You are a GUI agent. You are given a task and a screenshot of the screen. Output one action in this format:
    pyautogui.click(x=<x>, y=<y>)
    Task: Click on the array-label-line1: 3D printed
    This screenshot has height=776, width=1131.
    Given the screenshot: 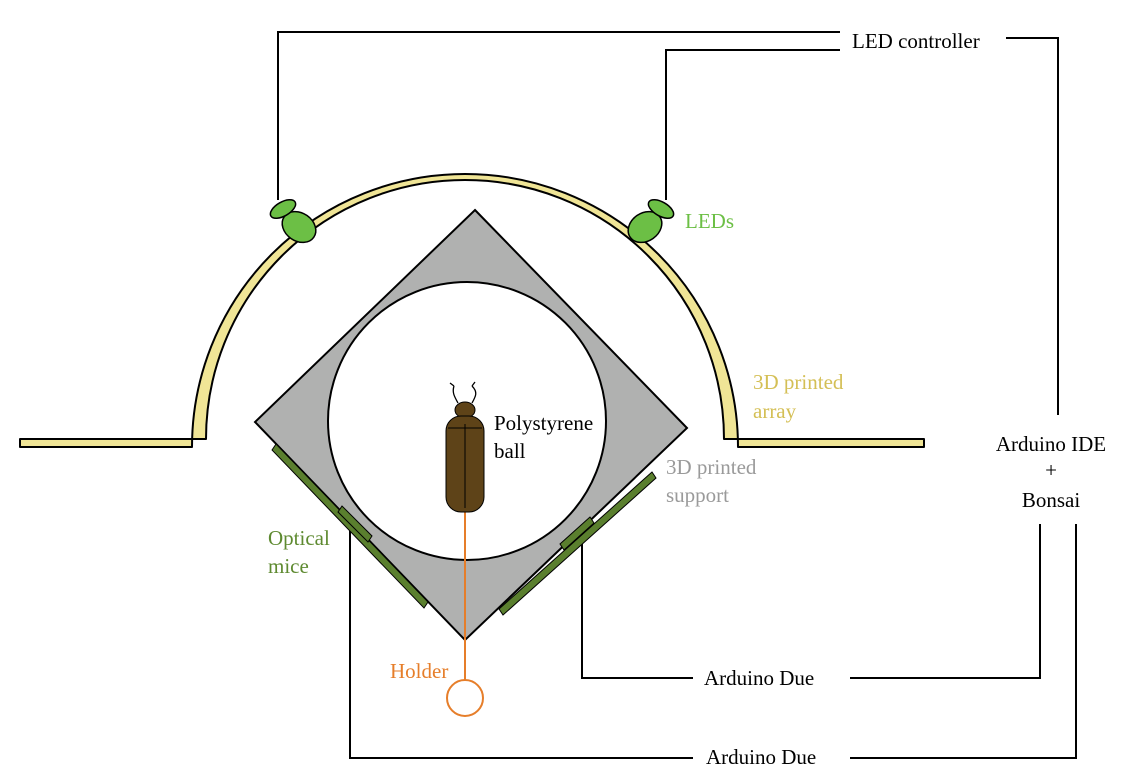 What is the action you would take?
    pyautogui.click(x=798, y=382)
    